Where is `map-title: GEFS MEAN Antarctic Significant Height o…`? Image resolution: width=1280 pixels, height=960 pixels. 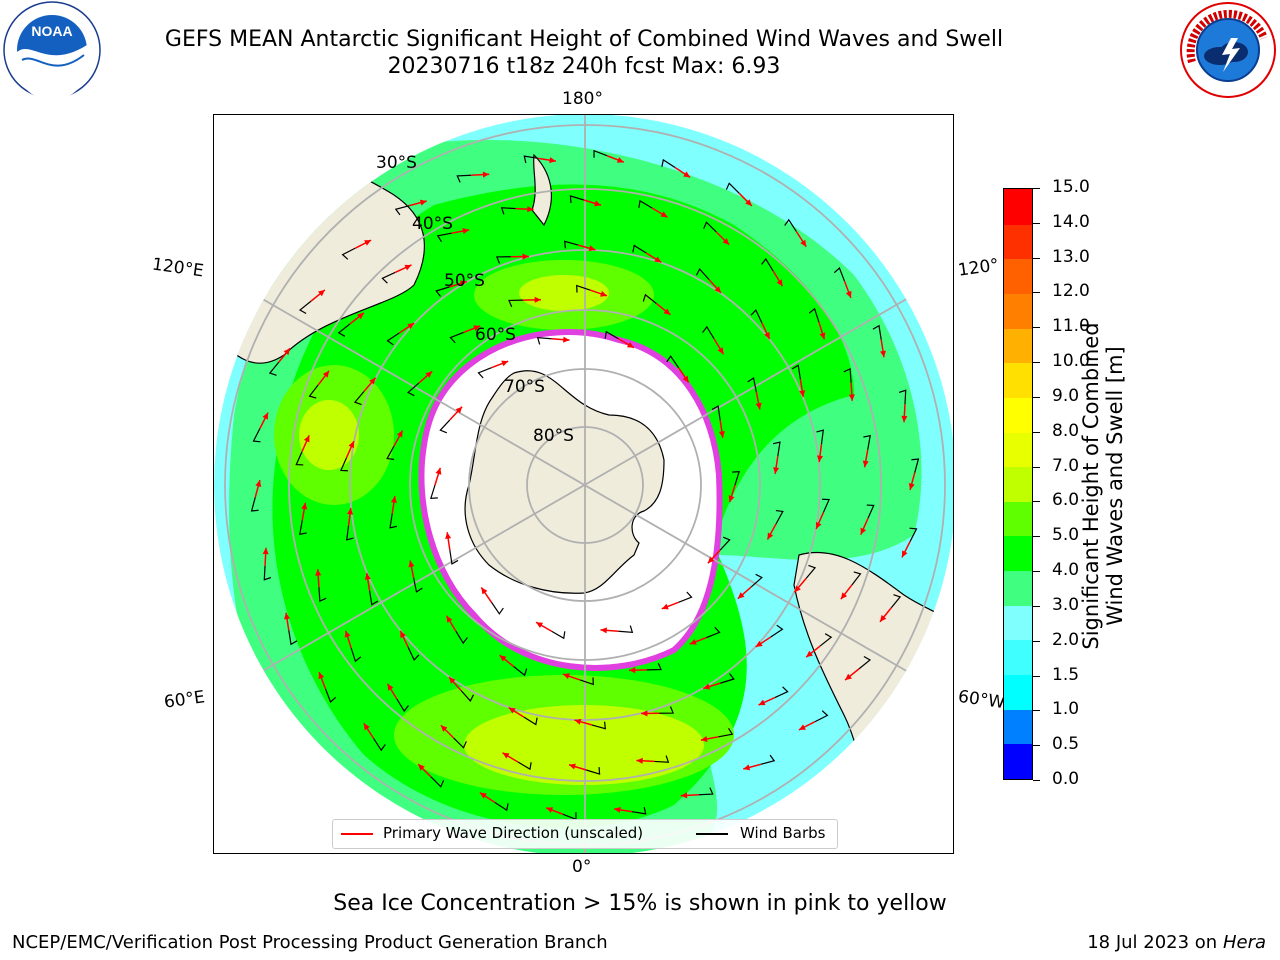
map-title: GEFS MEAN Antarctic Significant Height o… is located at coordinates (584, 39).